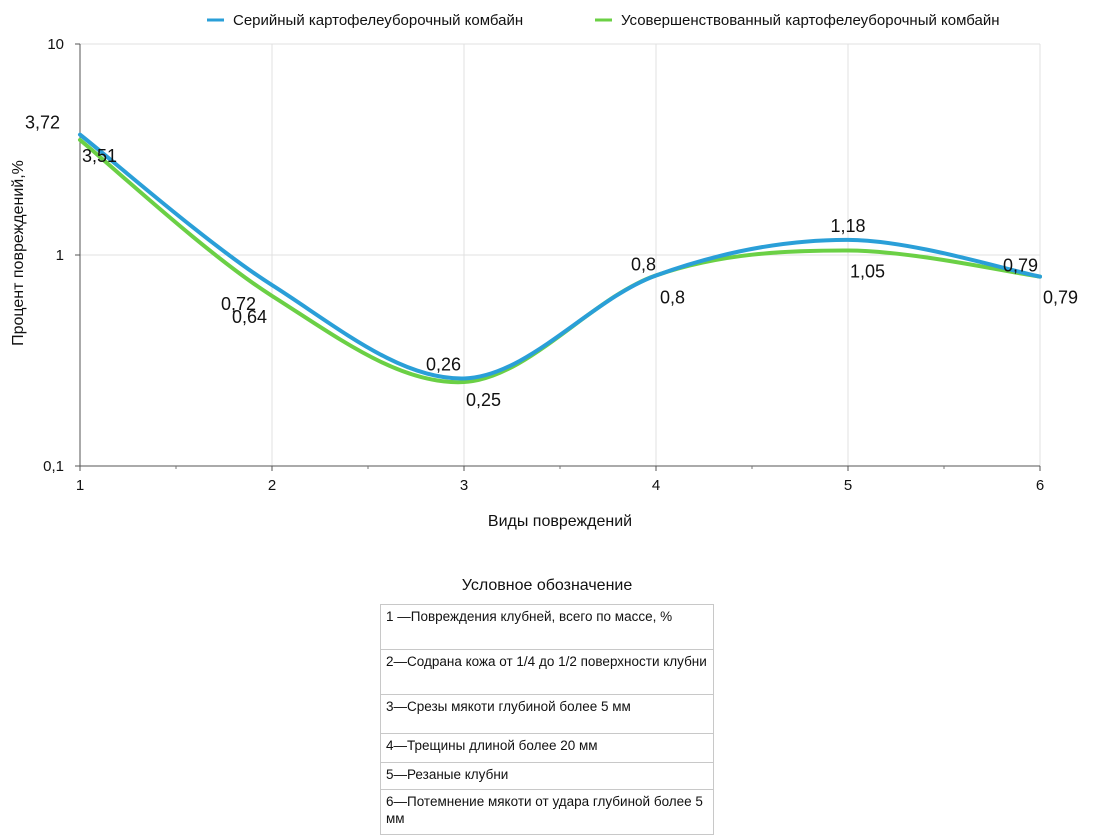  What do you see at coordinates (1020, 266) in the screenshot?
I see `data-label-serial: 0,79` at bounding box center [1020, 266].